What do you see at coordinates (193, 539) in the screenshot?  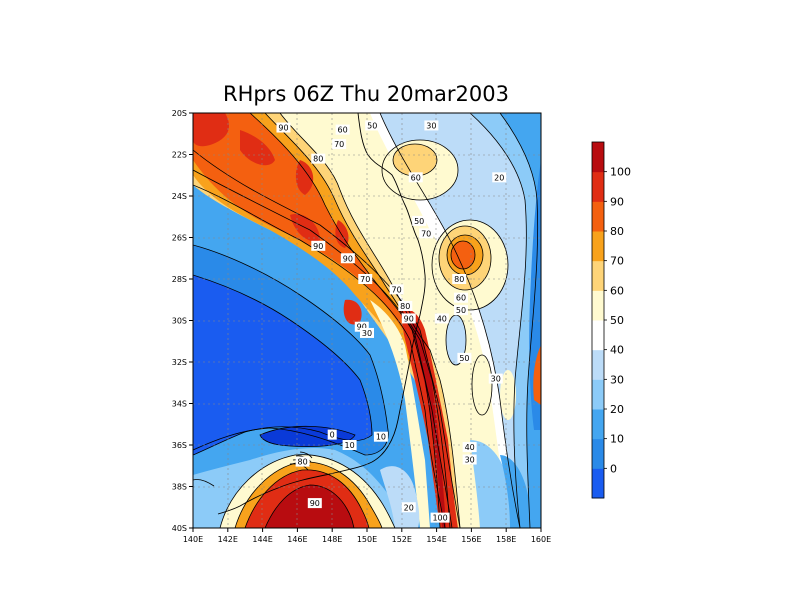 I see `x-tick-label: 140E` at bounding box center [193, 539].